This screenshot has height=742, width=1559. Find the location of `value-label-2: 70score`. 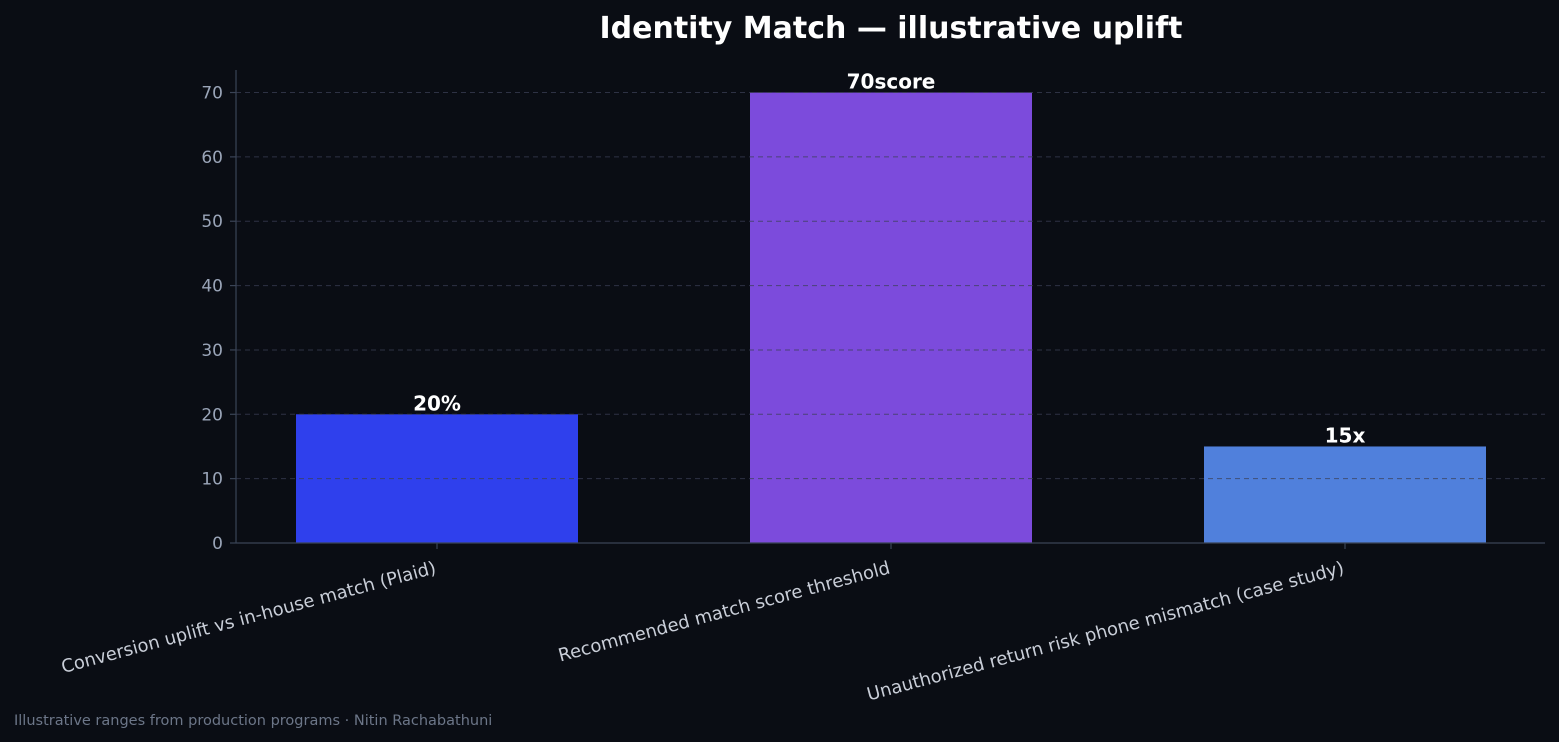

value-label-2: 70score is located at coordinates (891, 82).